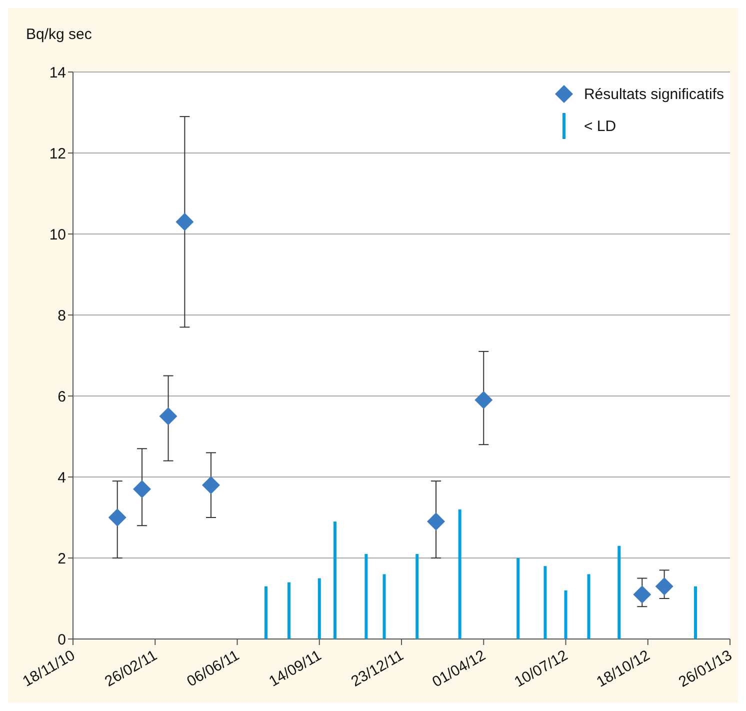 The width and height of the screenshot is (746, 711). Describe the element at coordinates (62, 477) in the screenshot. I see `y-tick-label: 4` at that location.